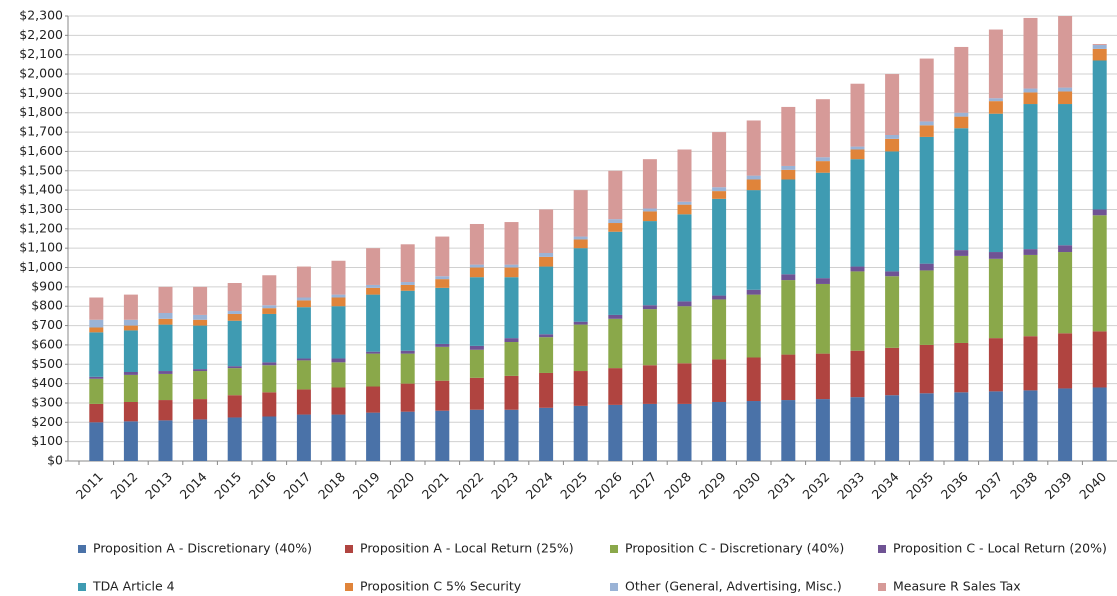  What do you see at coordinates (41, 92) in the screenshot?
I see `y-tick-label: $1,900` at bounding box center [41, 92].